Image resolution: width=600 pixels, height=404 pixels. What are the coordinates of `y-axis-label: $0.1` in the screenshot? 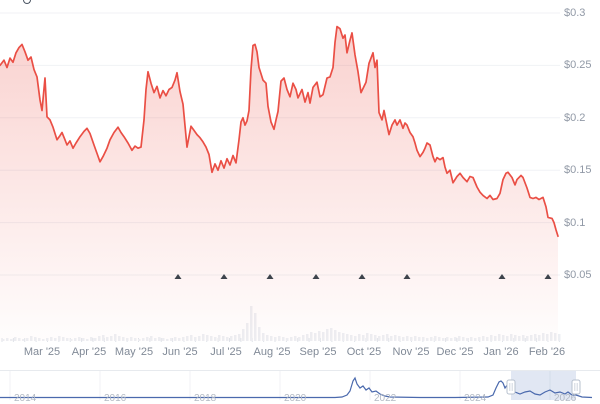 It's located at (575, 222).